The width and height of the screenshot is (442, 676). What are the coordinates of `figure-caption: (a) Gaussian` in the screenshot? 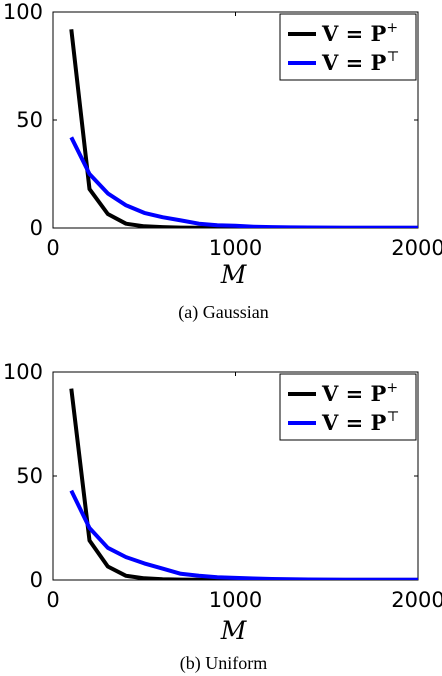 It's located at (223, 312).